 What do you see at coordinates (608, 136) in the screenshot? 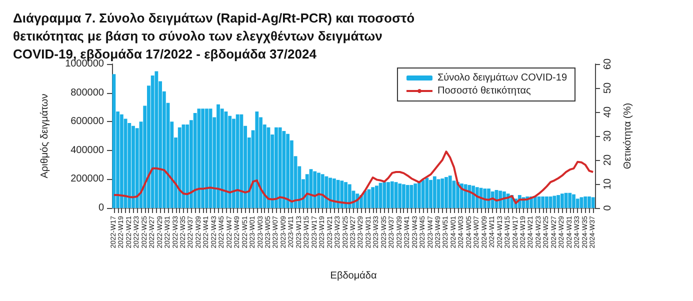
I see `y2-tick-label: 30` at bounding box center [608, 136].